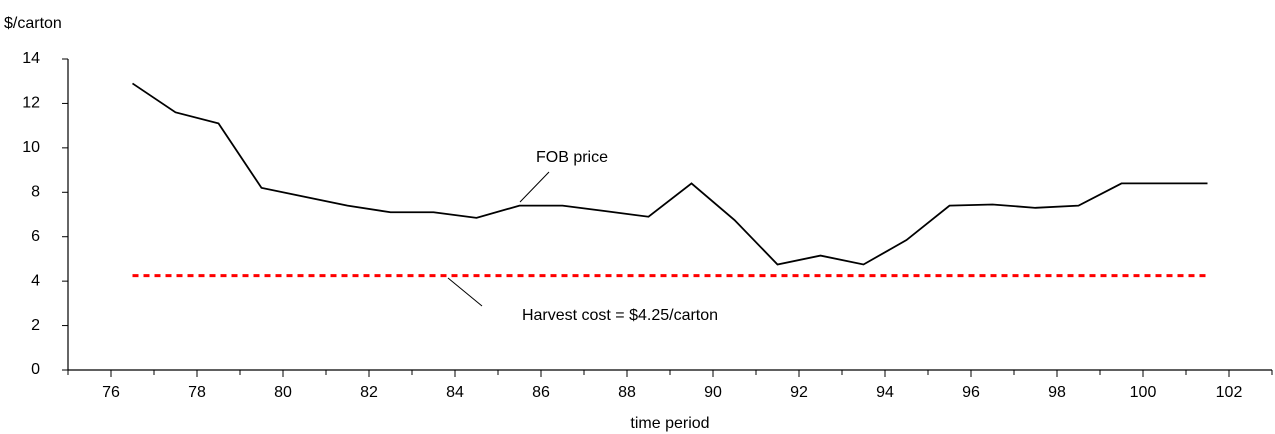 The image size is (1275, 434). What do you see at coordinates (1229, 392) in the screenshot?
I see `x-tick-label: 102` at bounding box center [1229, 392].